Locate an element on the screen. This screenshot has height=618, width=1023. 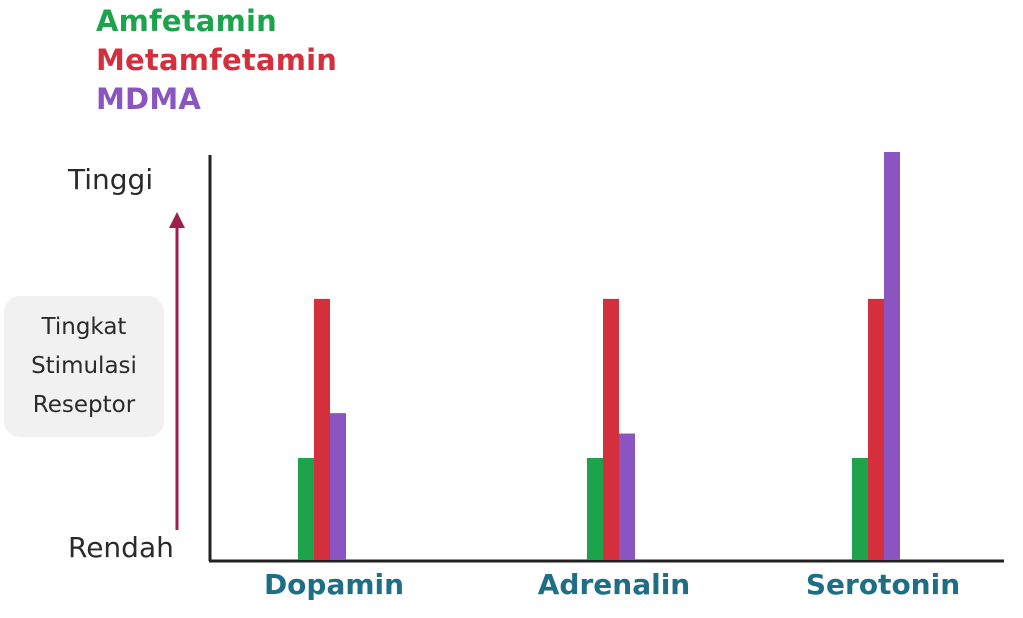
bar-metamfetamin-dopamin is located at coordinates (322, 429).